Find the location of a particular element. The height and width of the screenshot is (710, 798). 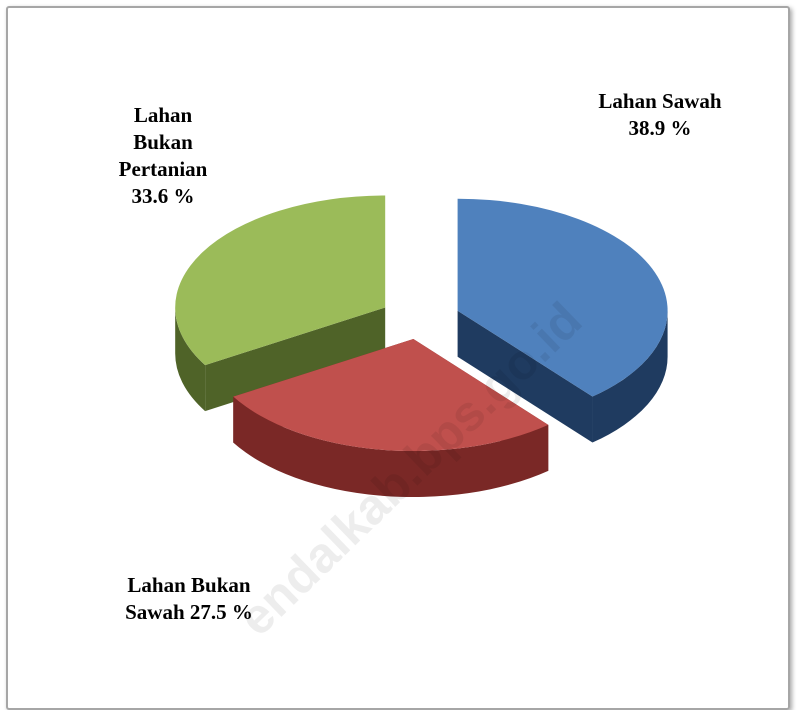

value-label: 33.6 % is located at coordinates (163, 196).